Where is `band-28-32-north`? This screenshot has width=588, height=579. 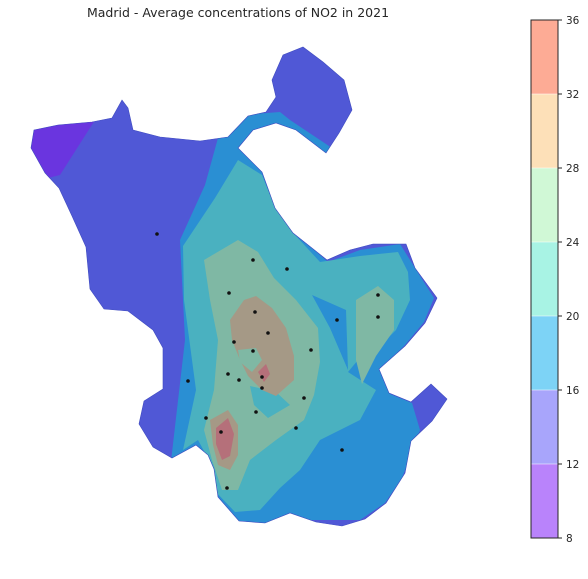 band-28-32-north is located at coordinates (262, 346).